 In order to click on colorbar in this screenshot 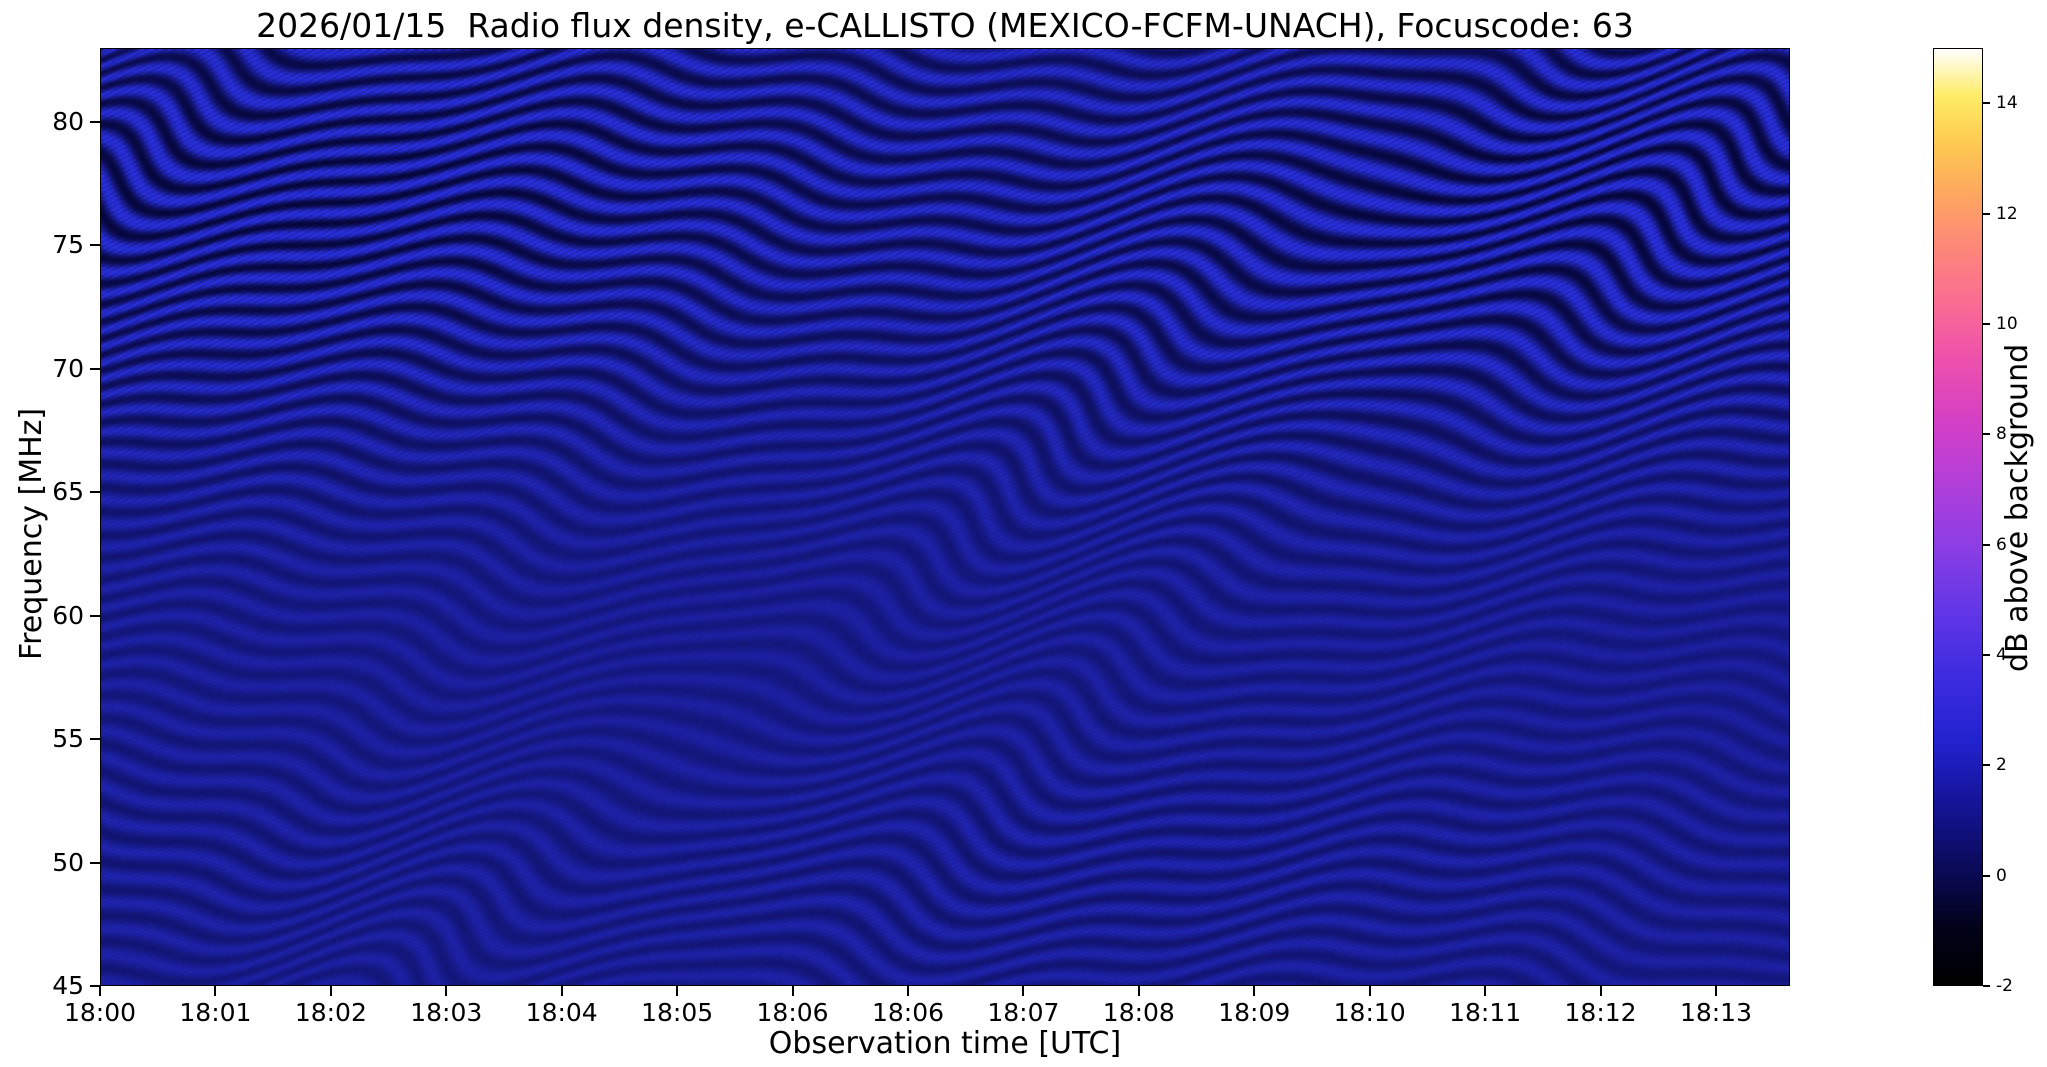, I will do `click(1958, 517)`.